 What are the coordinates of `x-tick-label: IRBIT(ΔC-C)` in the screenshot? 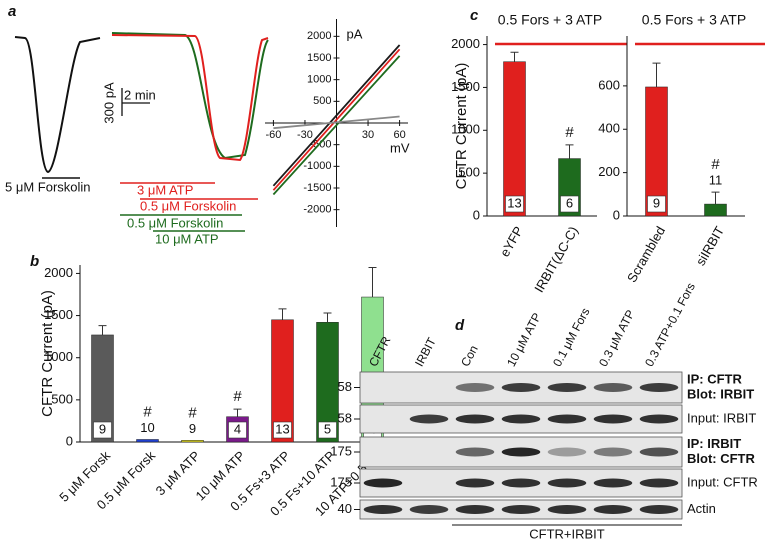 It's located at (556, 259).